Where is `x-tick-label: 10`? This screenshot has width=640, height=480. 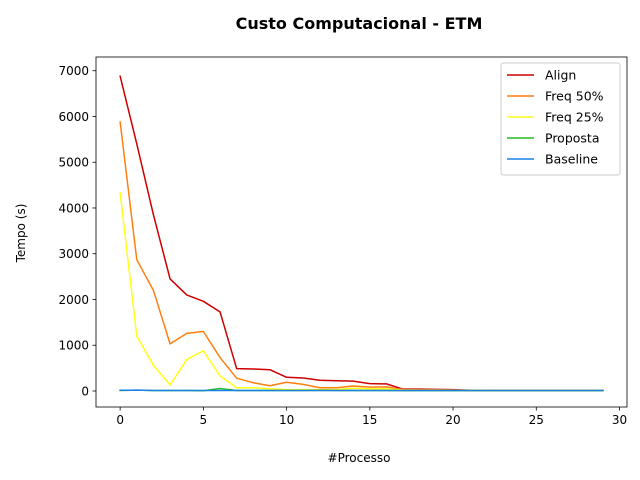 x-tick-label: 10 is located at coordinates (286, 420).